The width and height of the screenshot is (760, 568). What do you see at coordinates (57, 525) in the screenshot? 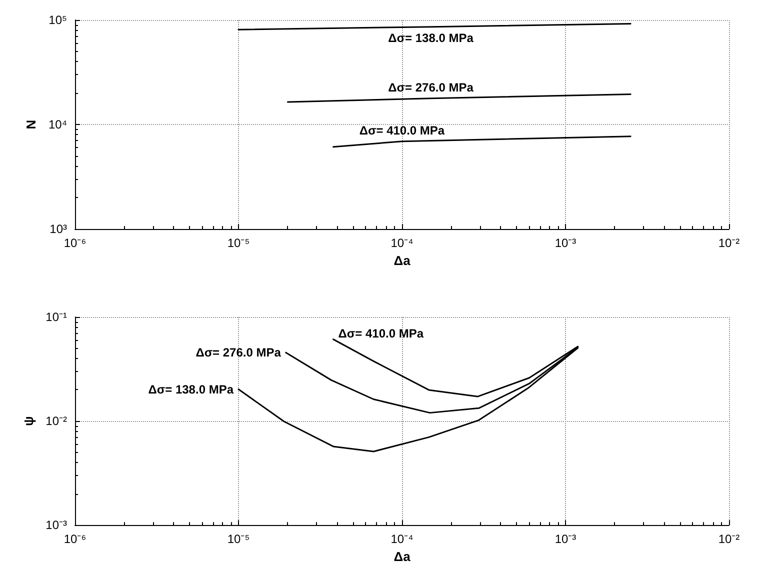
I see `y-tick-label: 10⁻³` at bounding box center [57, 525].